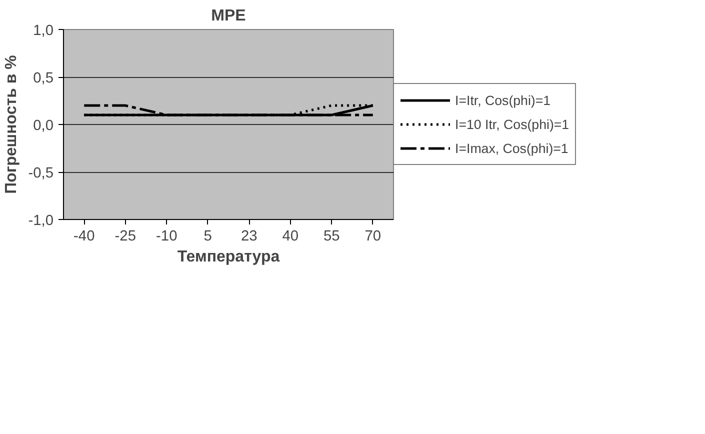 The width and height of the screenshot is (705, 434). What do you see at coordinates (43, 126) in the screenshot?
I see `y-tick-label: 0,0` at bounding box center [43, 126].